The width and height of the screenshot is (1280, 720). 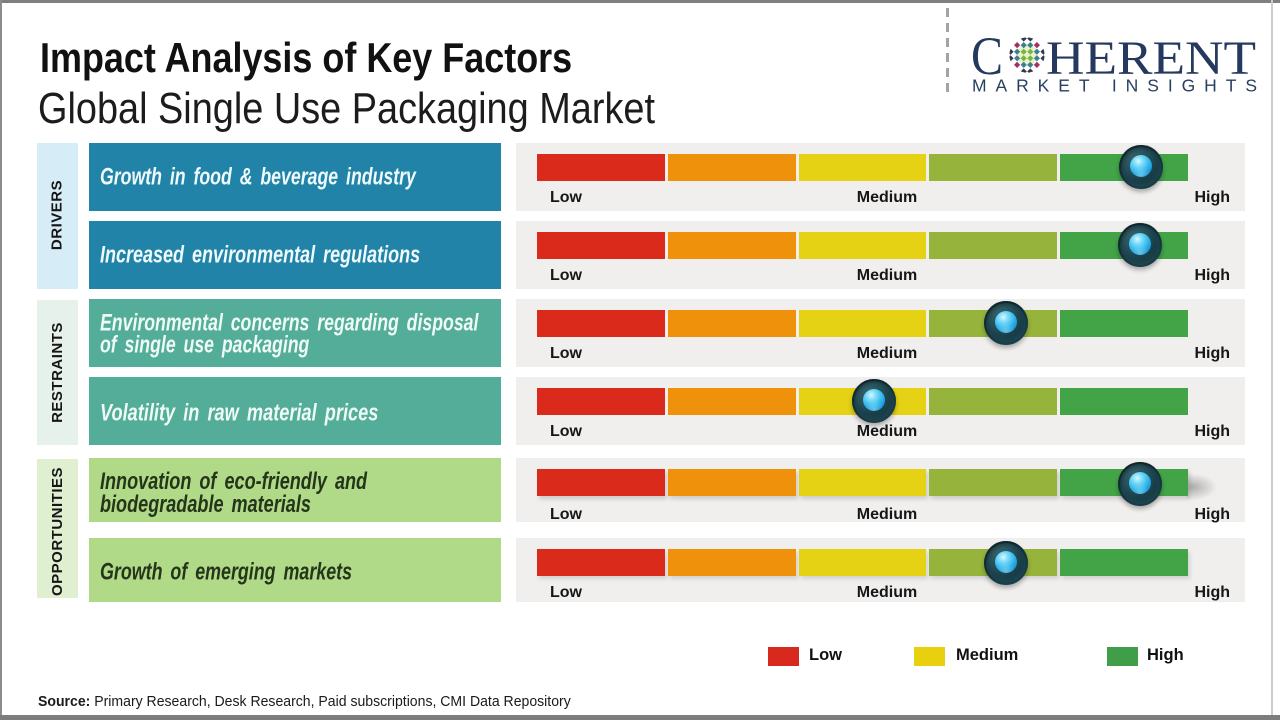 I want to click on svg-text: C, so click(x=987, y=58).